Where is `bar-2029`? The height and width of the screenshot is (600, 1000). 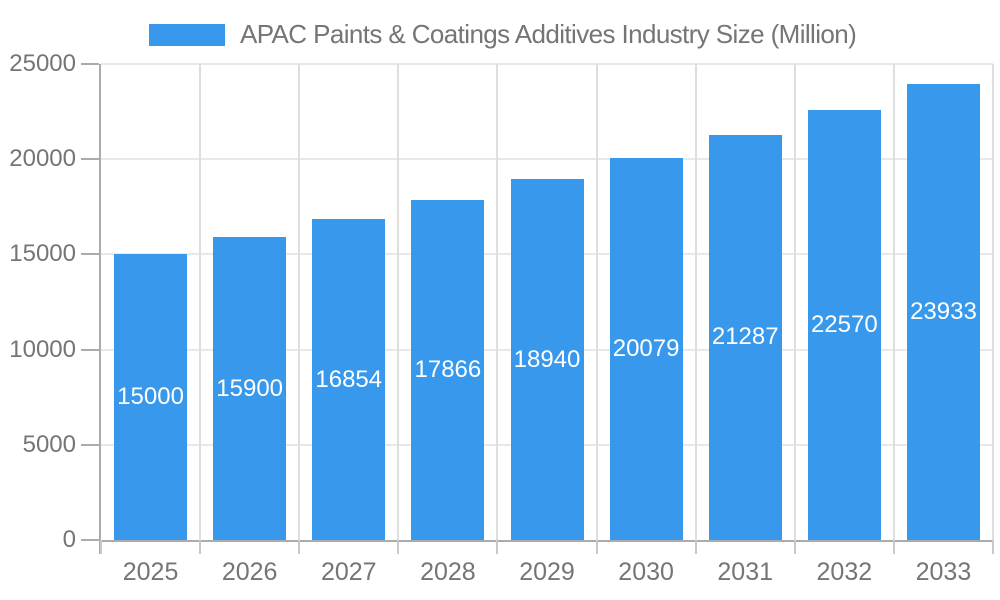 bar-2029 is located at coordinates (547, 359).